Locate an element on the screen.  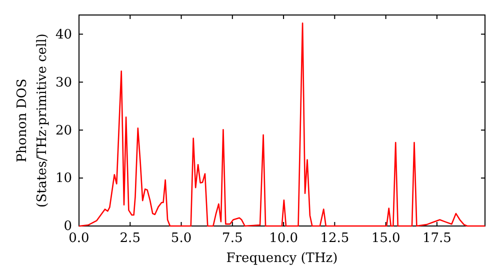
x-tick-label: 15.0 is located at coordinates (385, 238).